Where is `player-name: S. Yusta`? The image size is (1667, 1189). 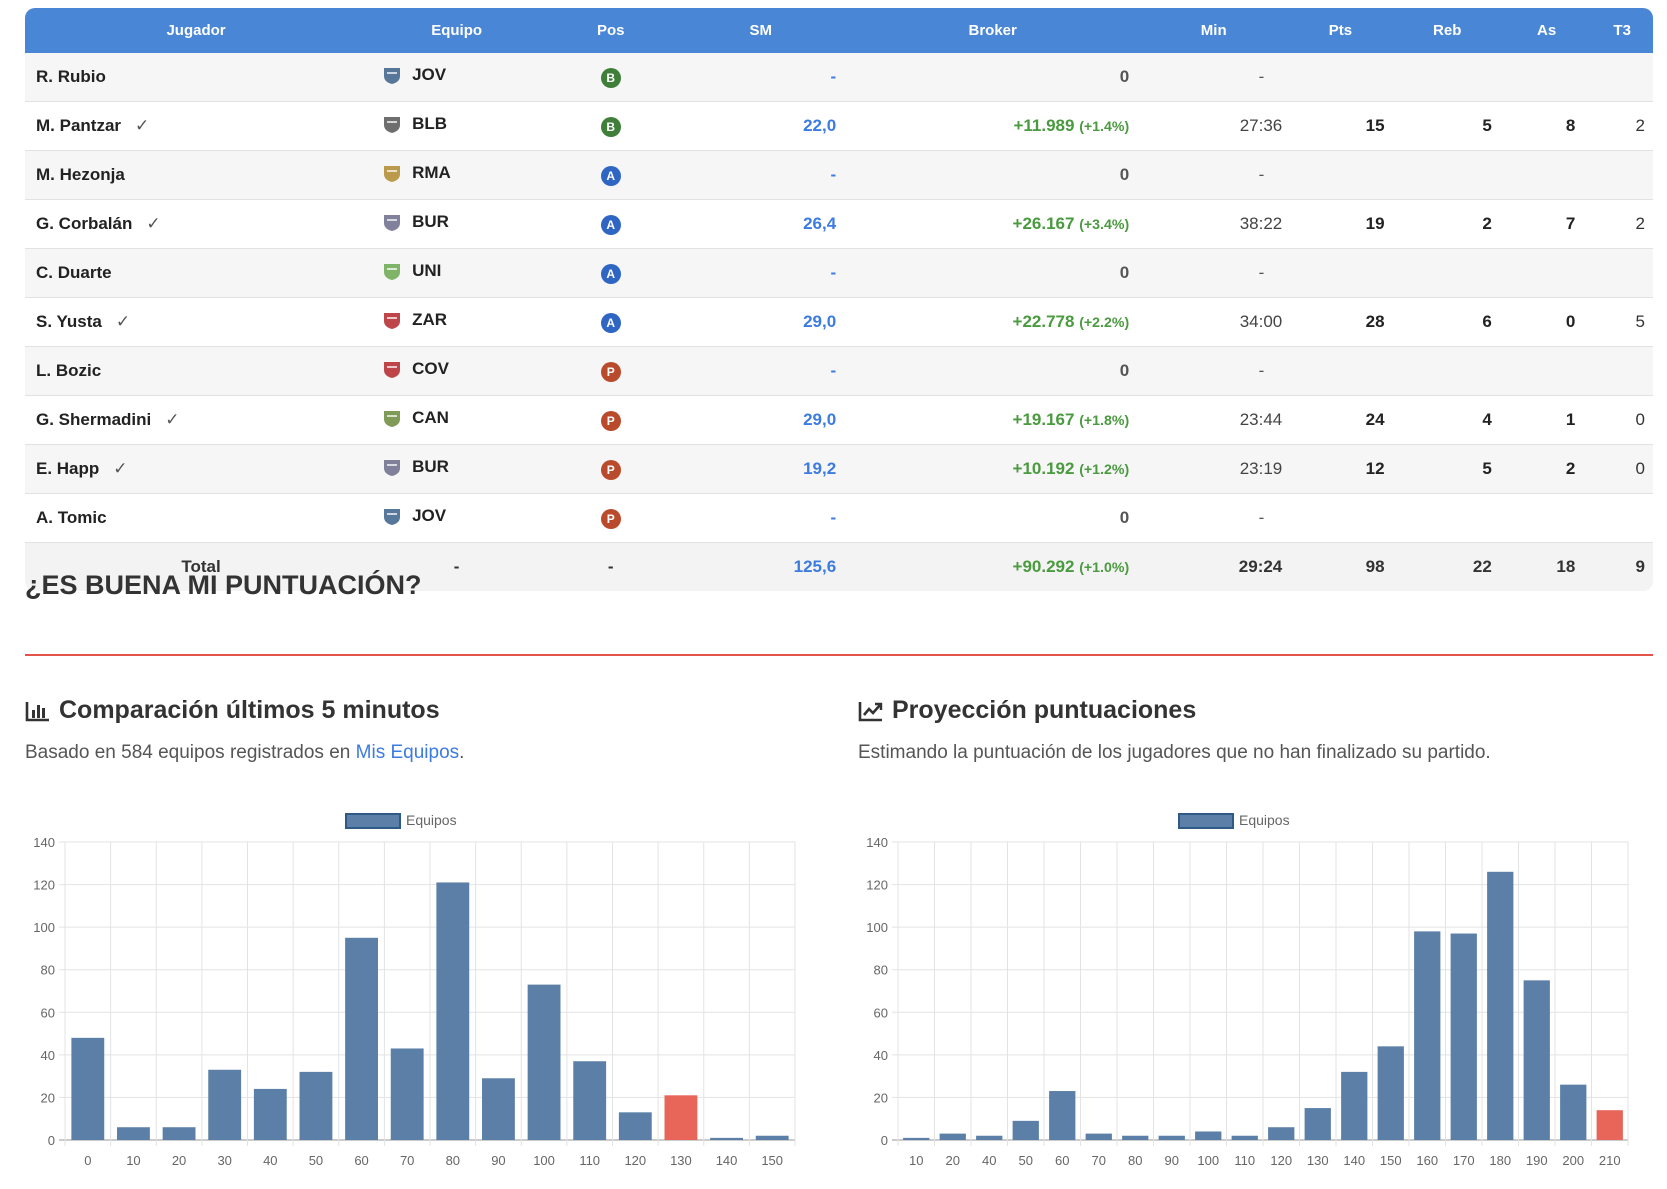 player-name: S. Yusta is located at coordinates (69, 321).